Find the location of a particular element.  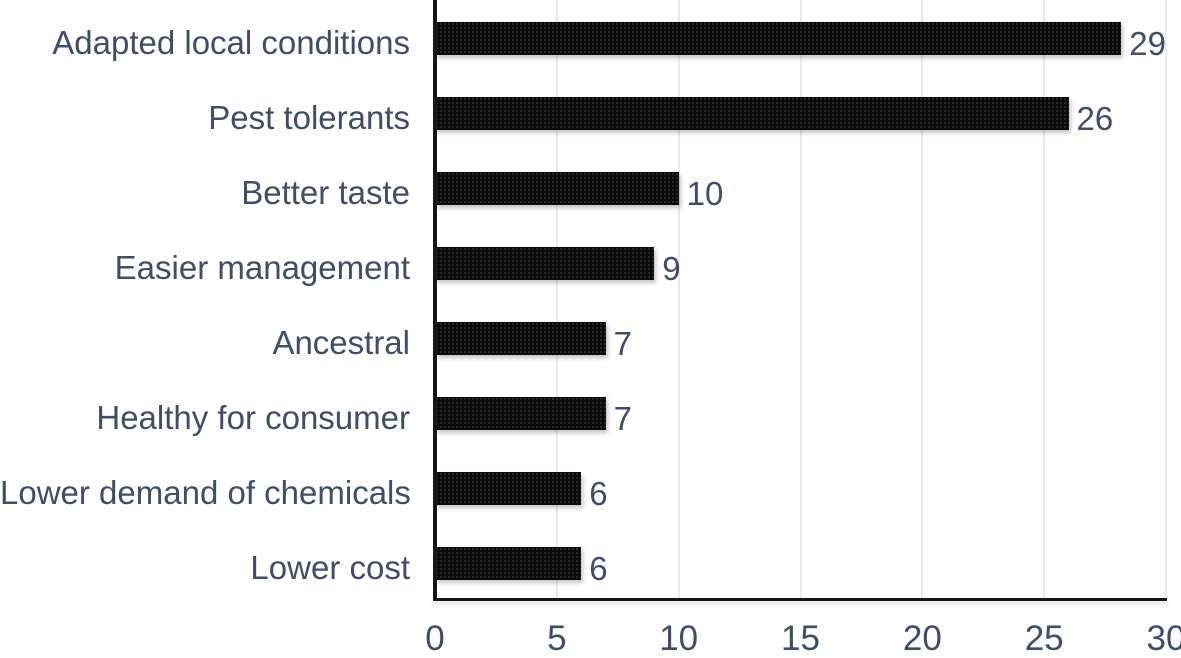

category-label: Healthy for consumer is located at coordinates (253, 417).